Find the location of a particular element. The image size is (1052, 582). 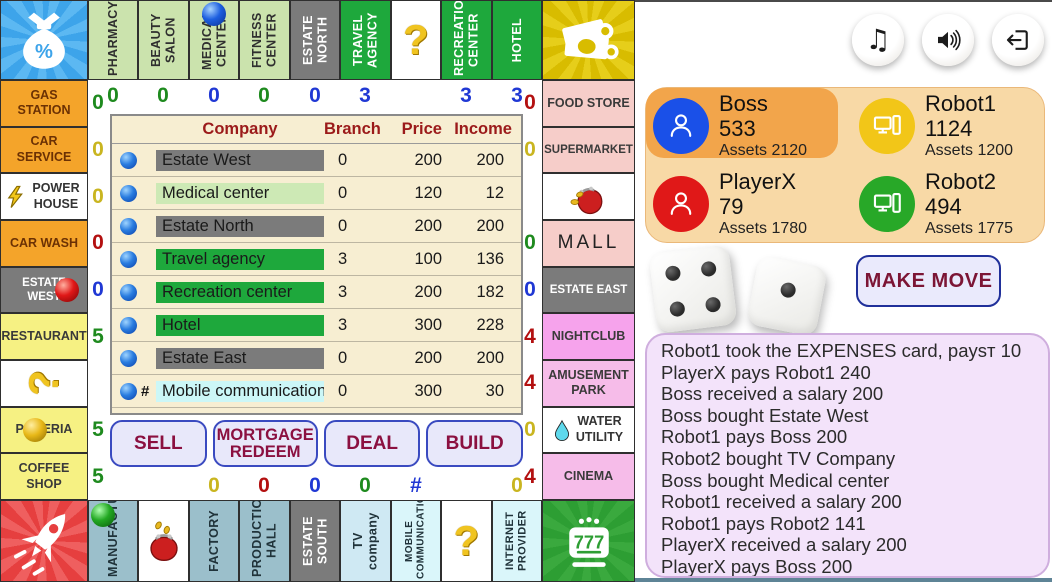

cell-label: INTERNET PROVIDER is located at coordinates (516, 541).